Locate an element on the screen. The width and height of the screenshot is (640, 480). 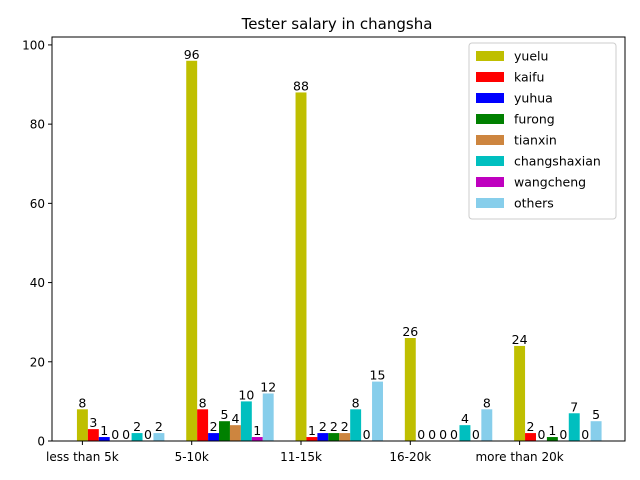
data-label-furong-0: 0 is located at coordinates (115, 434).